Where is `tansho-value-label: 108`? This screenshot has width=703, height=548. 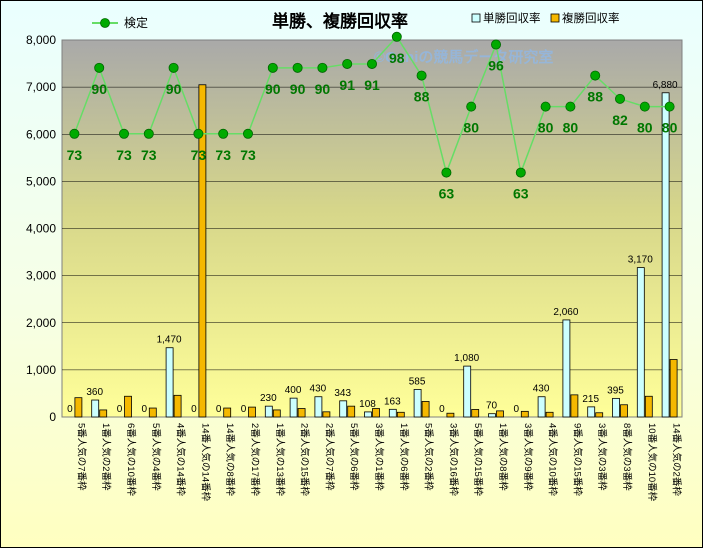 tansho-value-label: 108 is located at coordinates (367, 404).